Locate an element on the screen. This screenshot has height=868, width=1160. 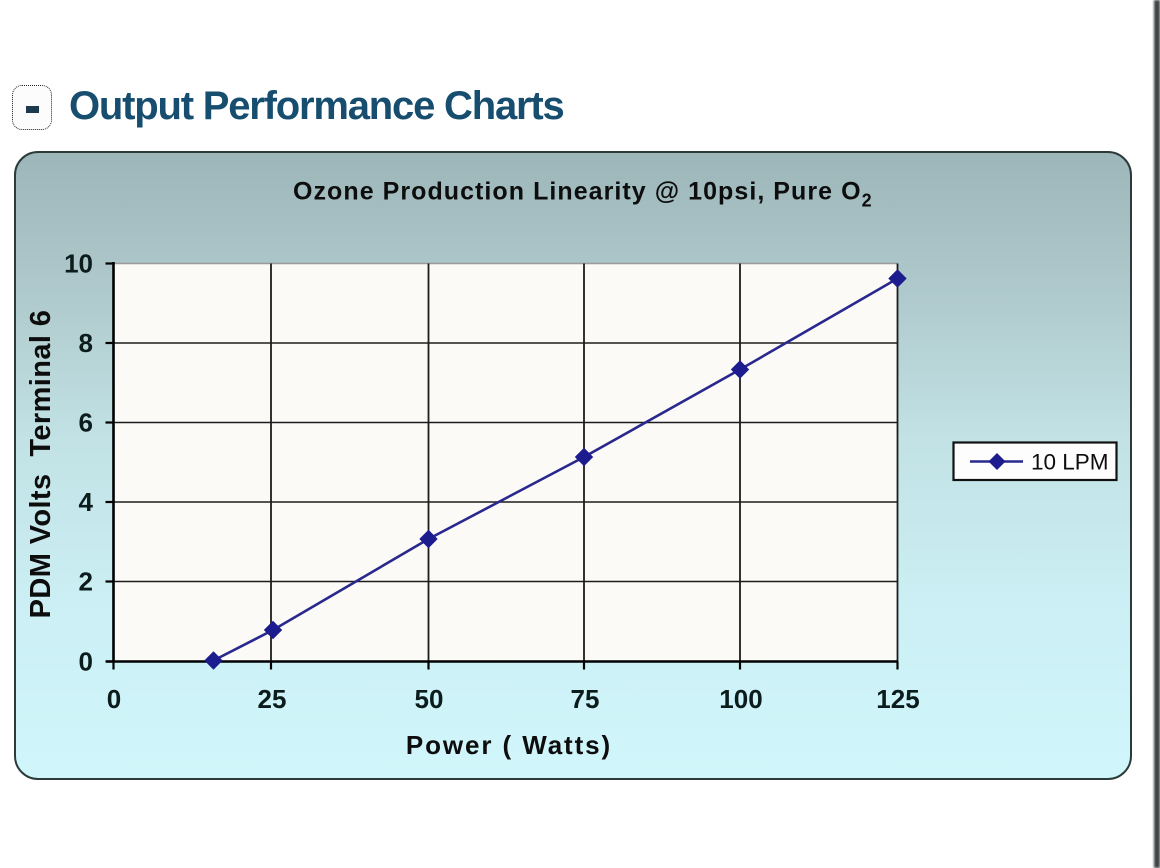
svg-text: 10 is located at coordinates (78, 264).